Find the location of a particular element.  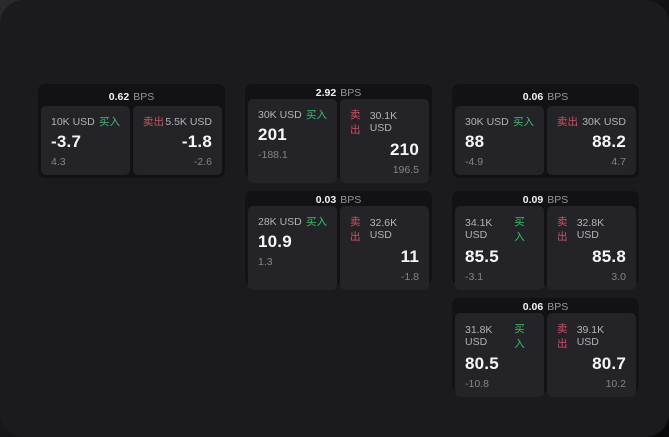

sell-amount: 30K USD is located at coordinates (604, 121).